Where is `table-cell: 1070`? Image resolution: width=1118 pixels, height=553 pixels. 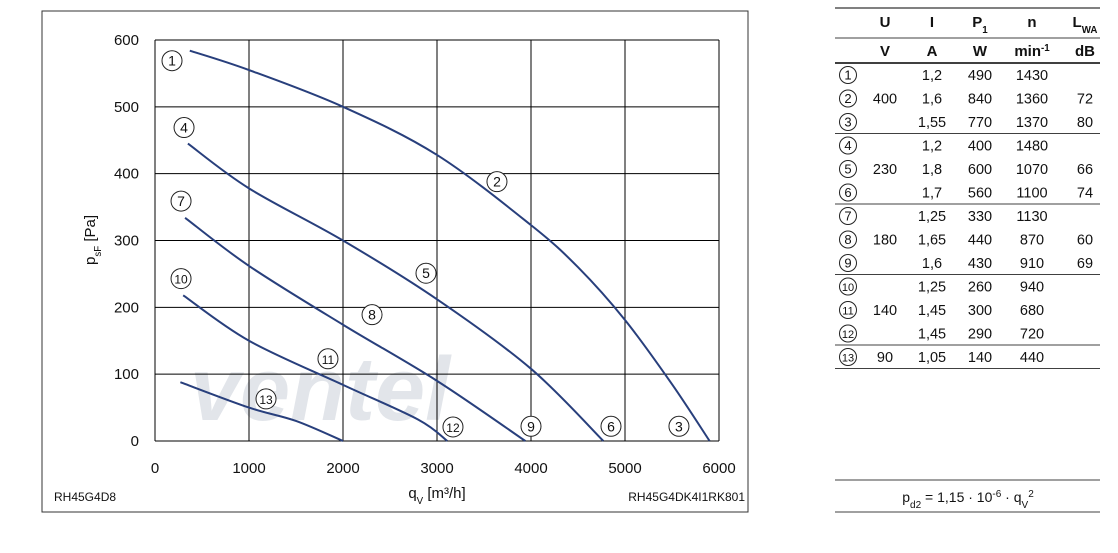 table-cell: 1070 is located at coordinates (1032, 170).